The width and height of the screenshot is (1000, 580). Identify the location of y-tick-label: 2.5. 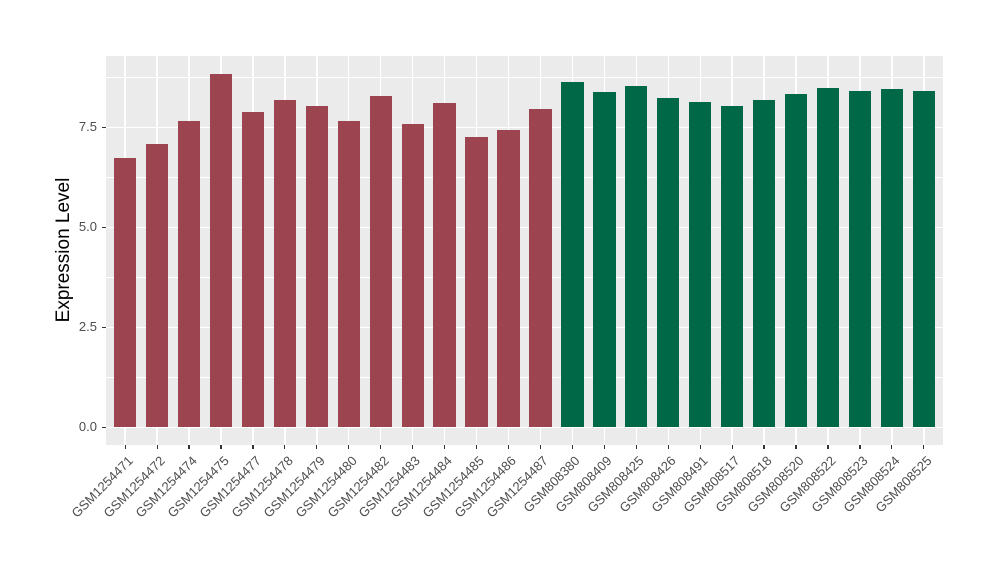
(87, 327).